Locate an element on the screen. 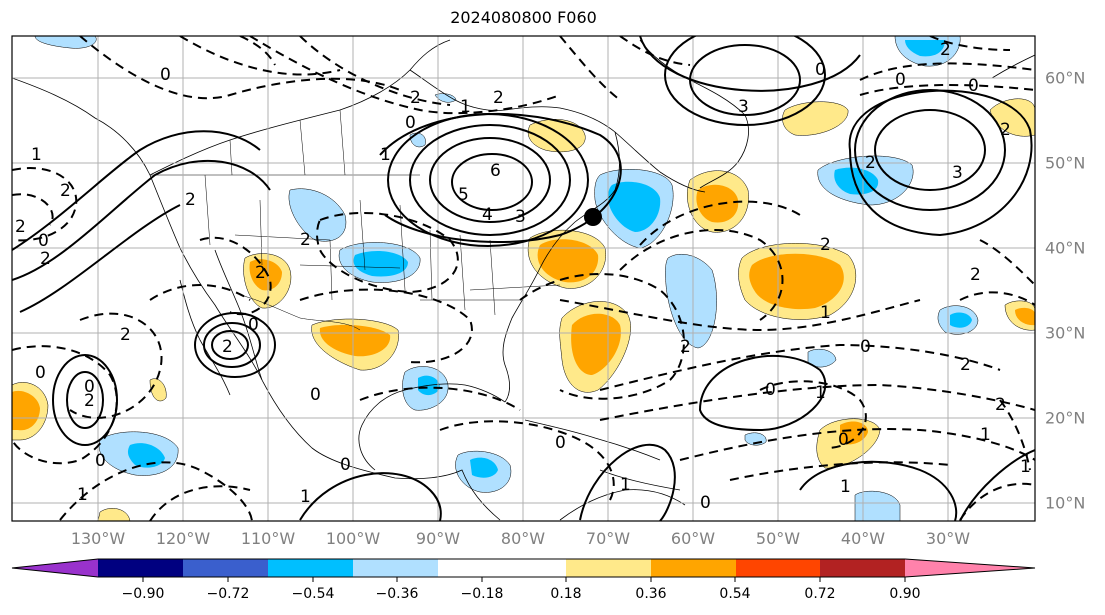 The width and height of the screenshot is (1105, 615). lon-label: 80°W is located at coordinates (523, 538).